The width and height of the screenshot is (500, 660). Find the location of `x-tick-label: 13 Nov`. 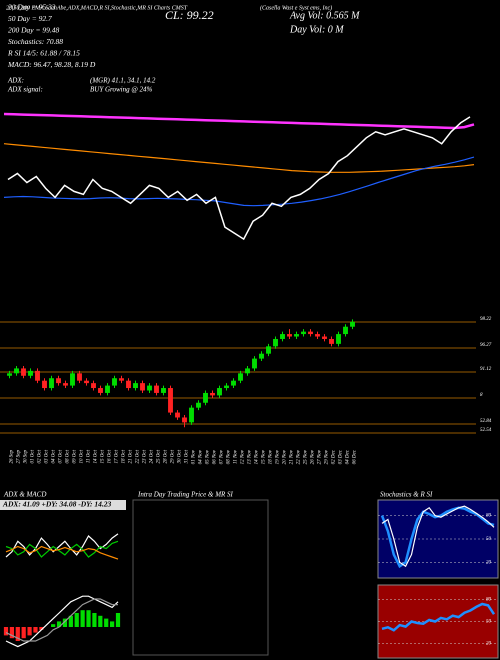

x-tick-label: 13 Nov is located at coordinates (250, 456).